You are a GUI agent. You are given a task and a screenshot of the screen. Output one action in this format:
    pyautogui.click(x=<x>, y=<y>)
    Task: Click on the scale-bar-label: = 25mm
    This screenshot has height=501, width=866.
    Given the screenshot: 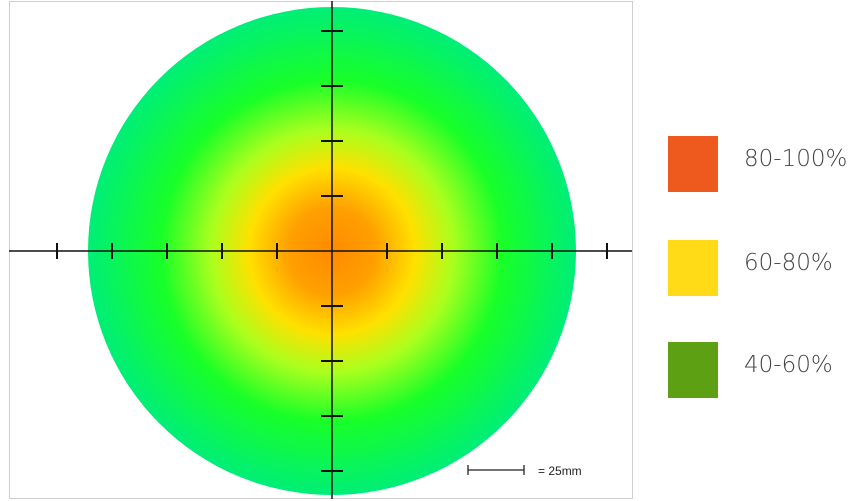 What is the action you would take?
    pyautogui.click(x=560, y=471)
    